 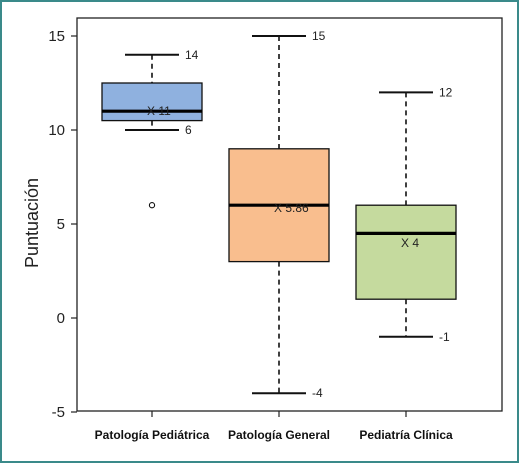 I want to click on whisker-annotation: 6, so click(x=188, y=130).